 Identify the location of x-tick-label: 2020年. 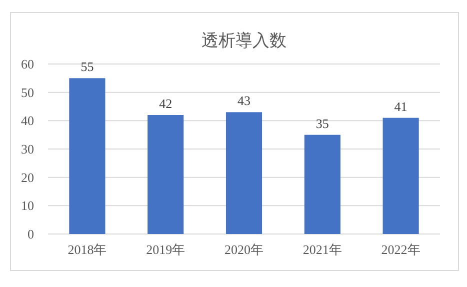
(244, 249).